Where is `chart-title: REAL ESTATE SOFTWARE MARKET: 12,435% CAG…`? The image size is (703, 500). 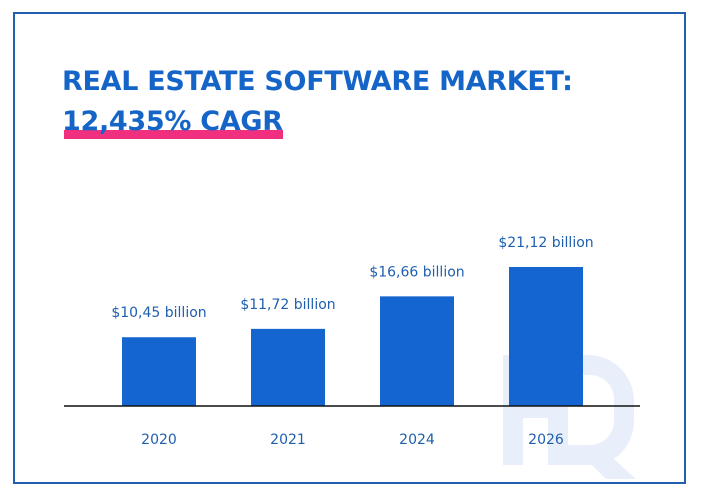 chart-title: REAL ESTATE SOFTWARE MARKET: 12,435% CAG… is located at coordinates (317, 102).